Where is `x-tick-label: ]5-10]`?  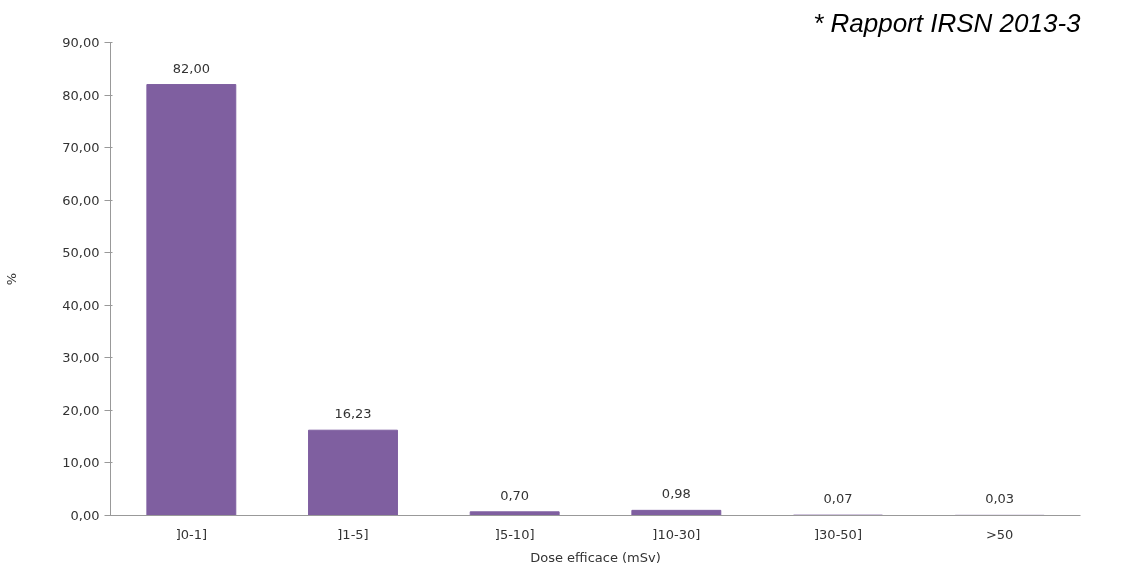
x-tick-label: ]5-10] is located at coordinates (514, 534).